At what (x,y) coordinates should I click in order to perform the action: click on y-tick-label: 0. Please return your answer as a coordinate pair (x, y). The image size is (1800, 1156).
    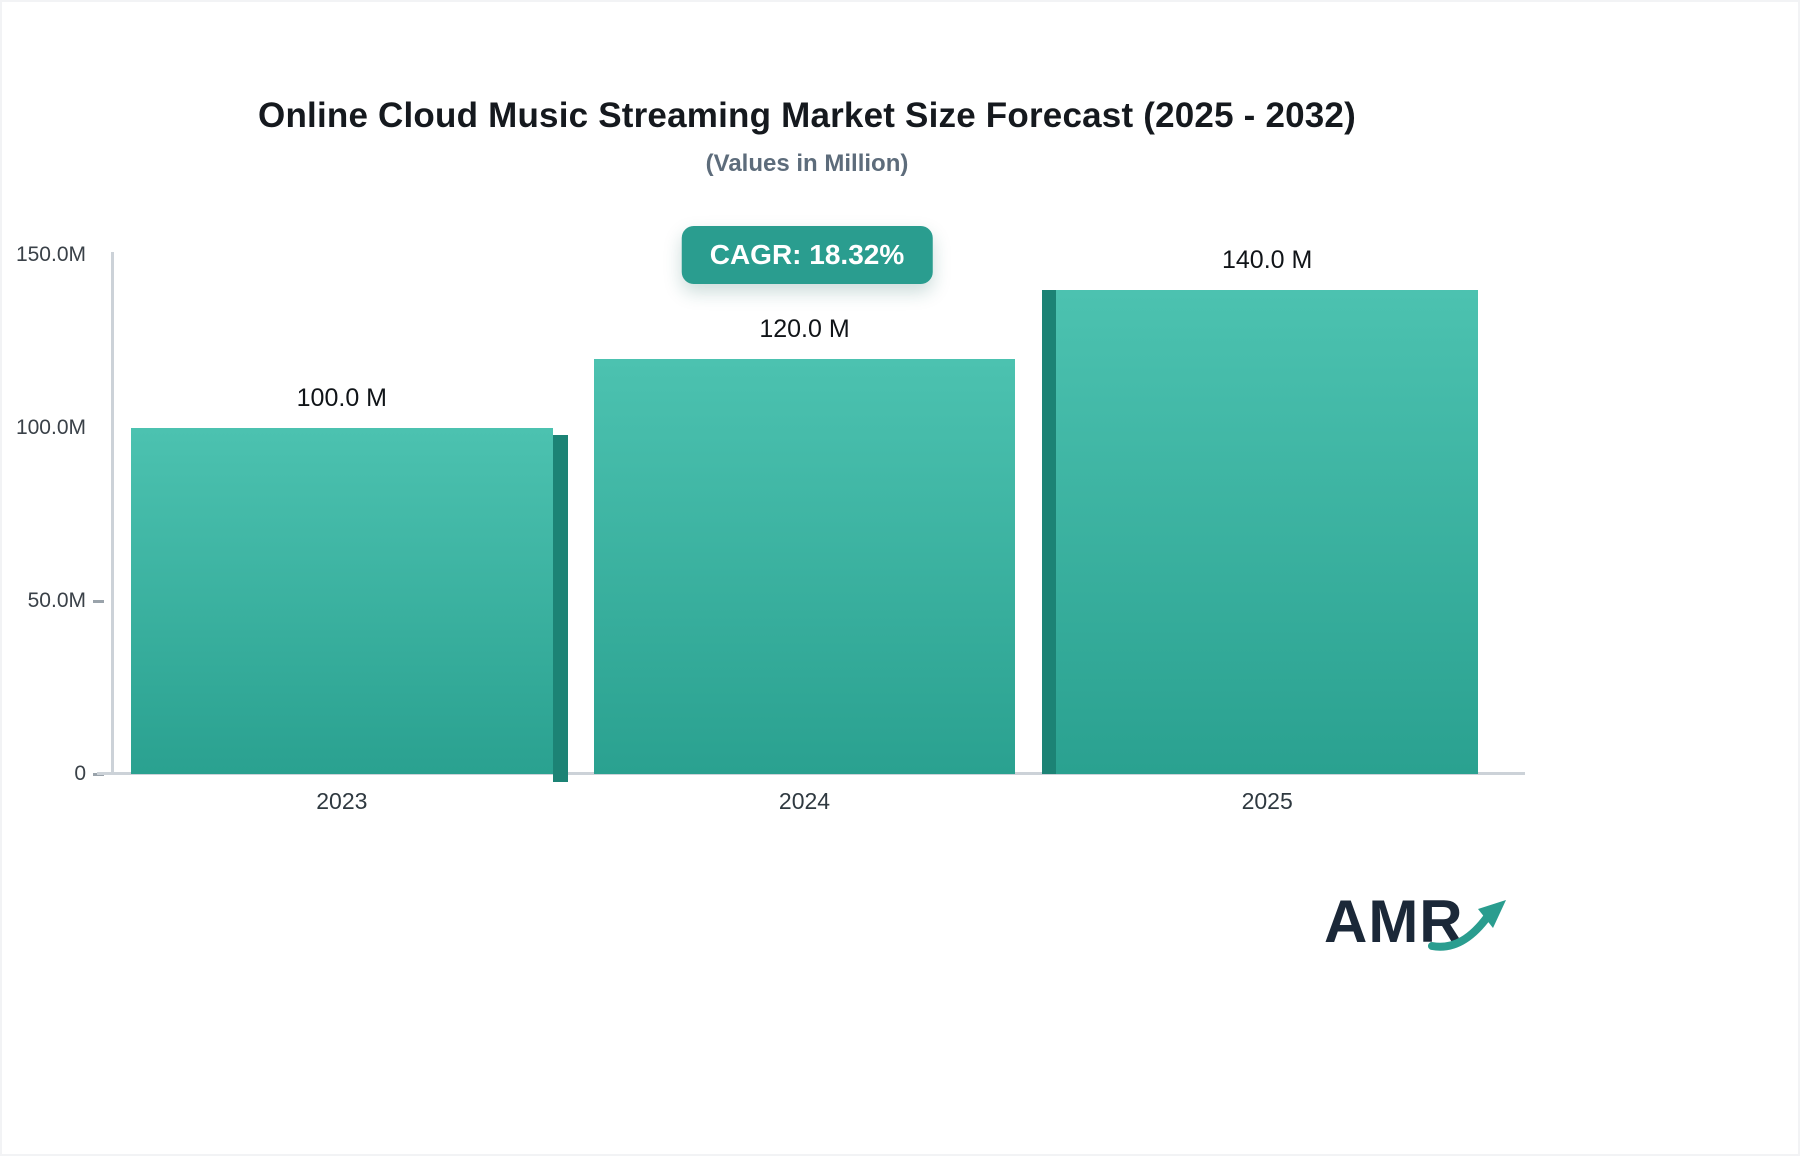
    Looking at the image, I should click on (80, 773).